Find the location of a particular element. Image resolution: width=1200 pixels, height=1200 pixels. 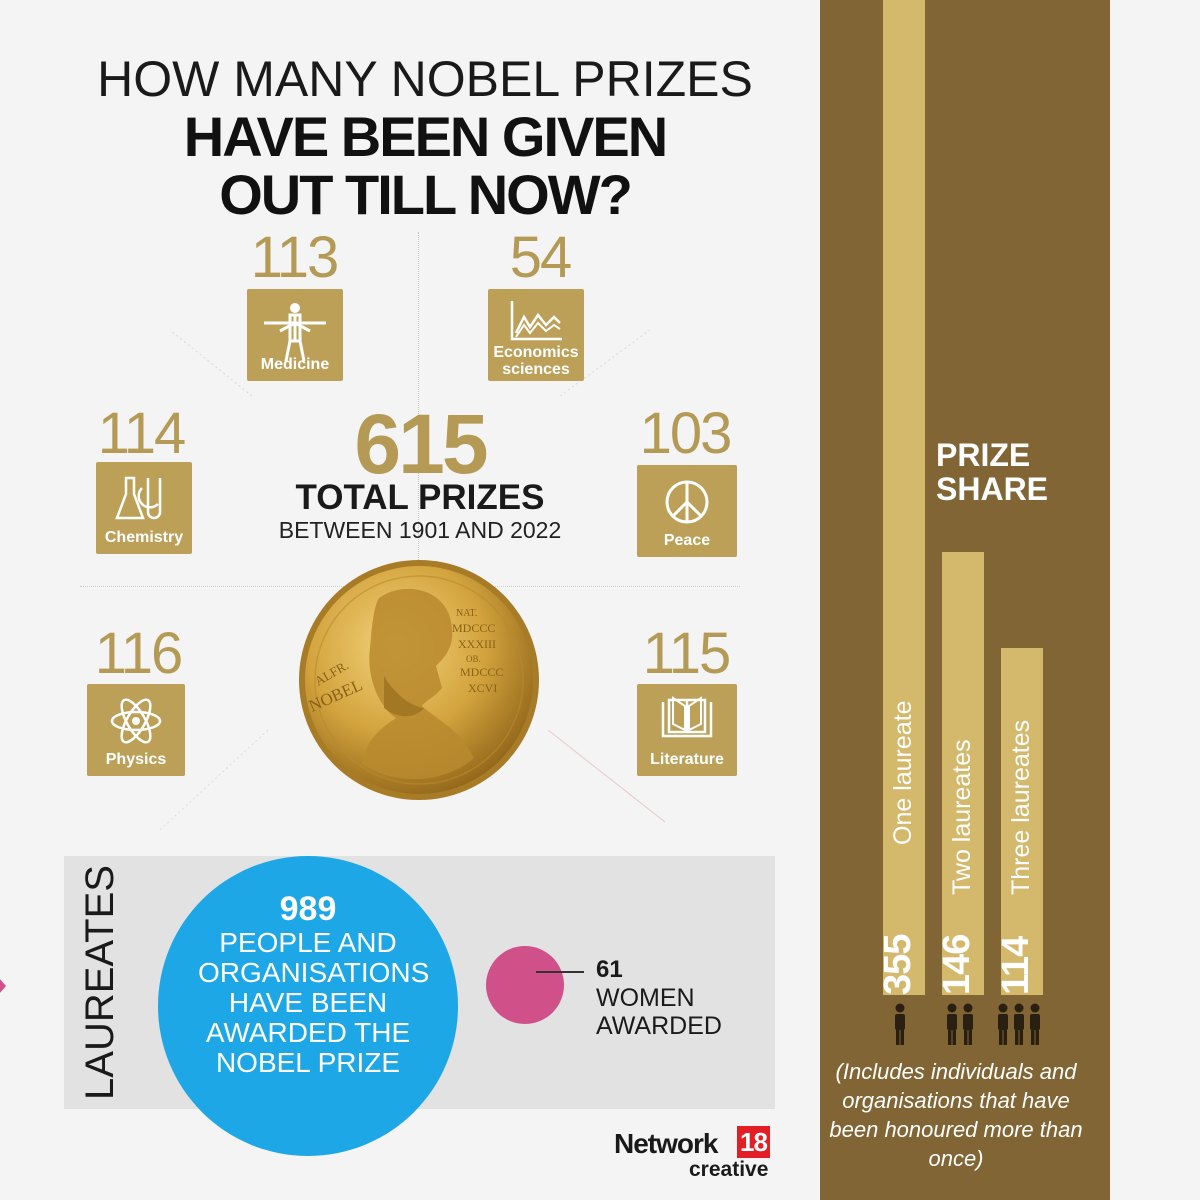

peace-count: 103 is located at coordinates (686, 433).